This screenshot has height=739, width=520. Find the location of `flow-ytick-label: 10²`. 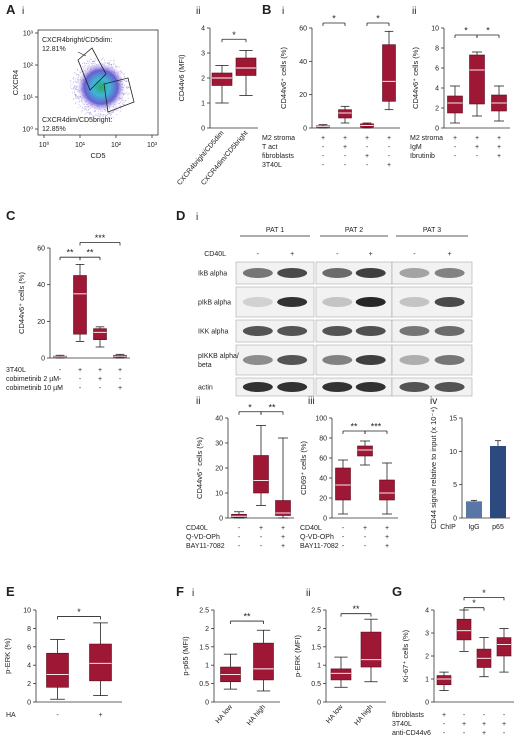

flow-ytick-label: 10² is located at coordinates (28, 66).